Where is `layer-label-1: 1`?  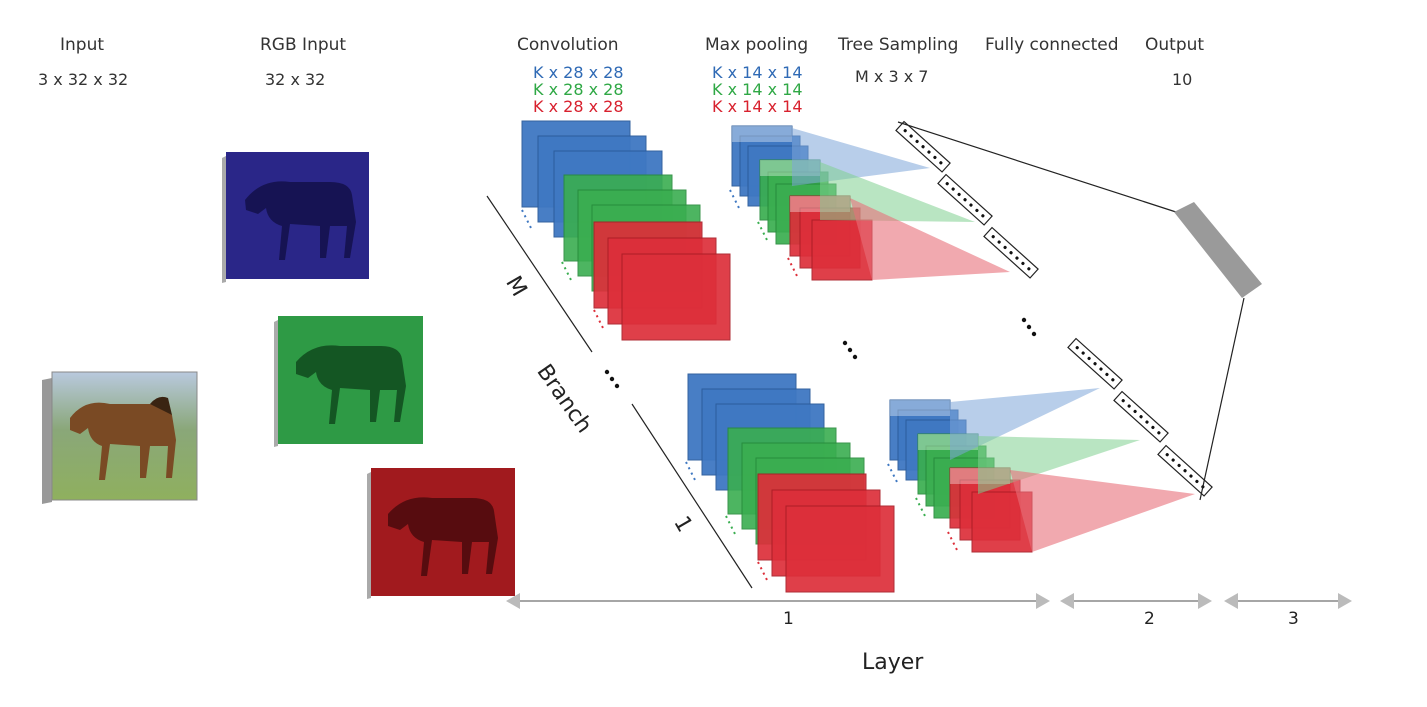 layer-label-1: 1 is located at coordinates (788, 619).